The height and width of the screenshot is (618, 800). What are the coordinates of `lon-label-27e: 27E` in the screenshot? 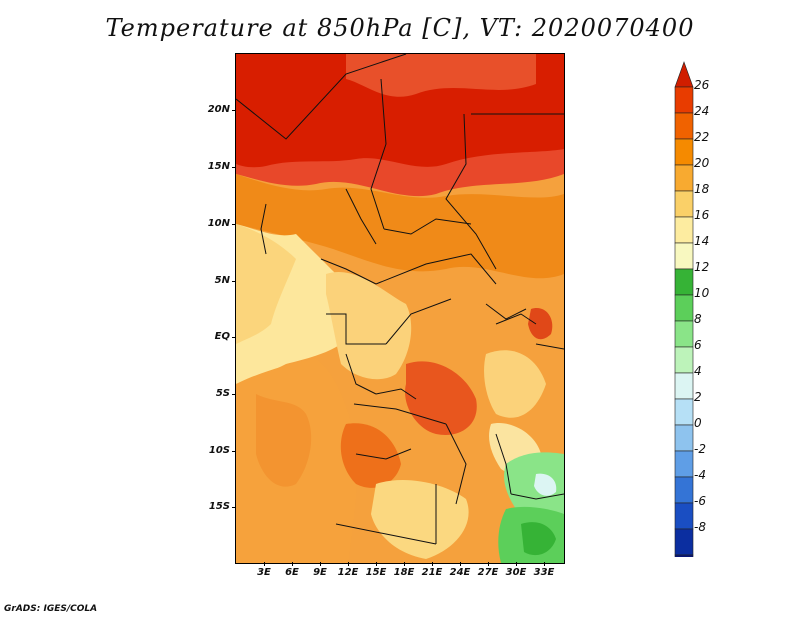 It's located at (488, 572).